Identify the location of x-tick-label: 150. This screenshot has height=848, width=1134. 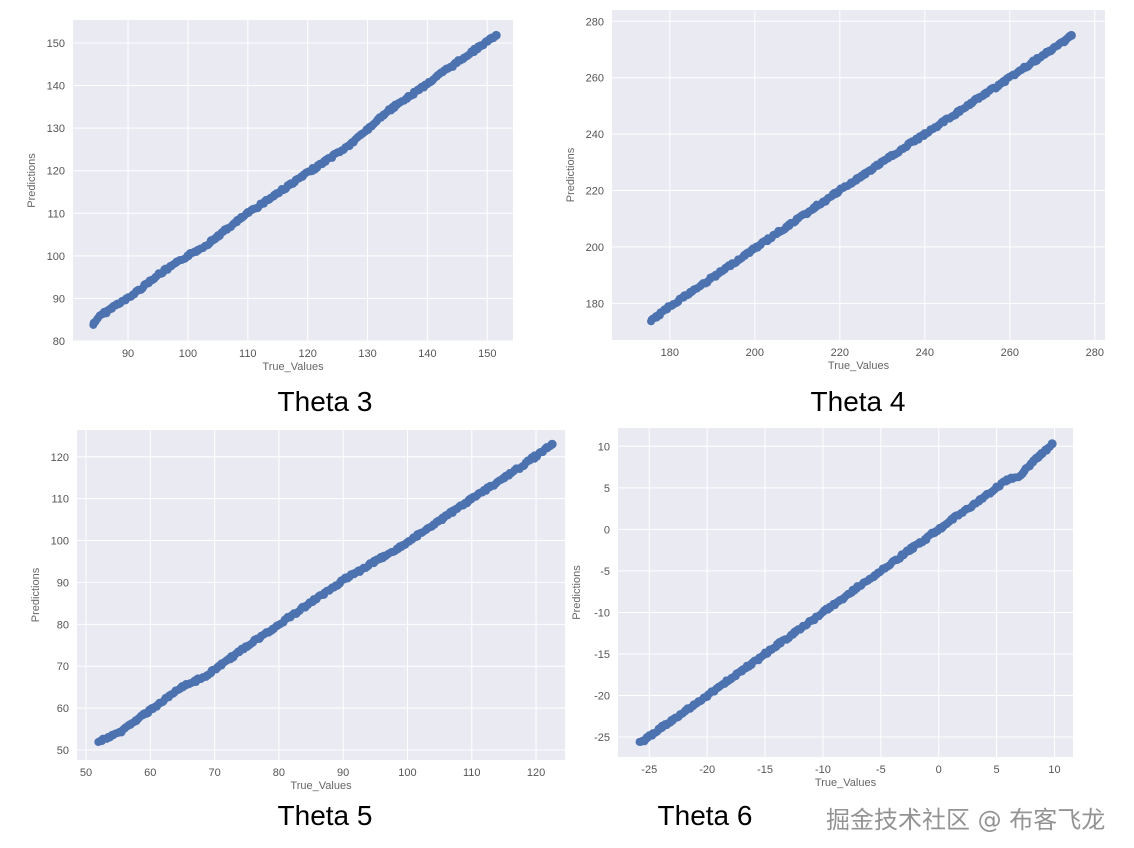
(487, 354).